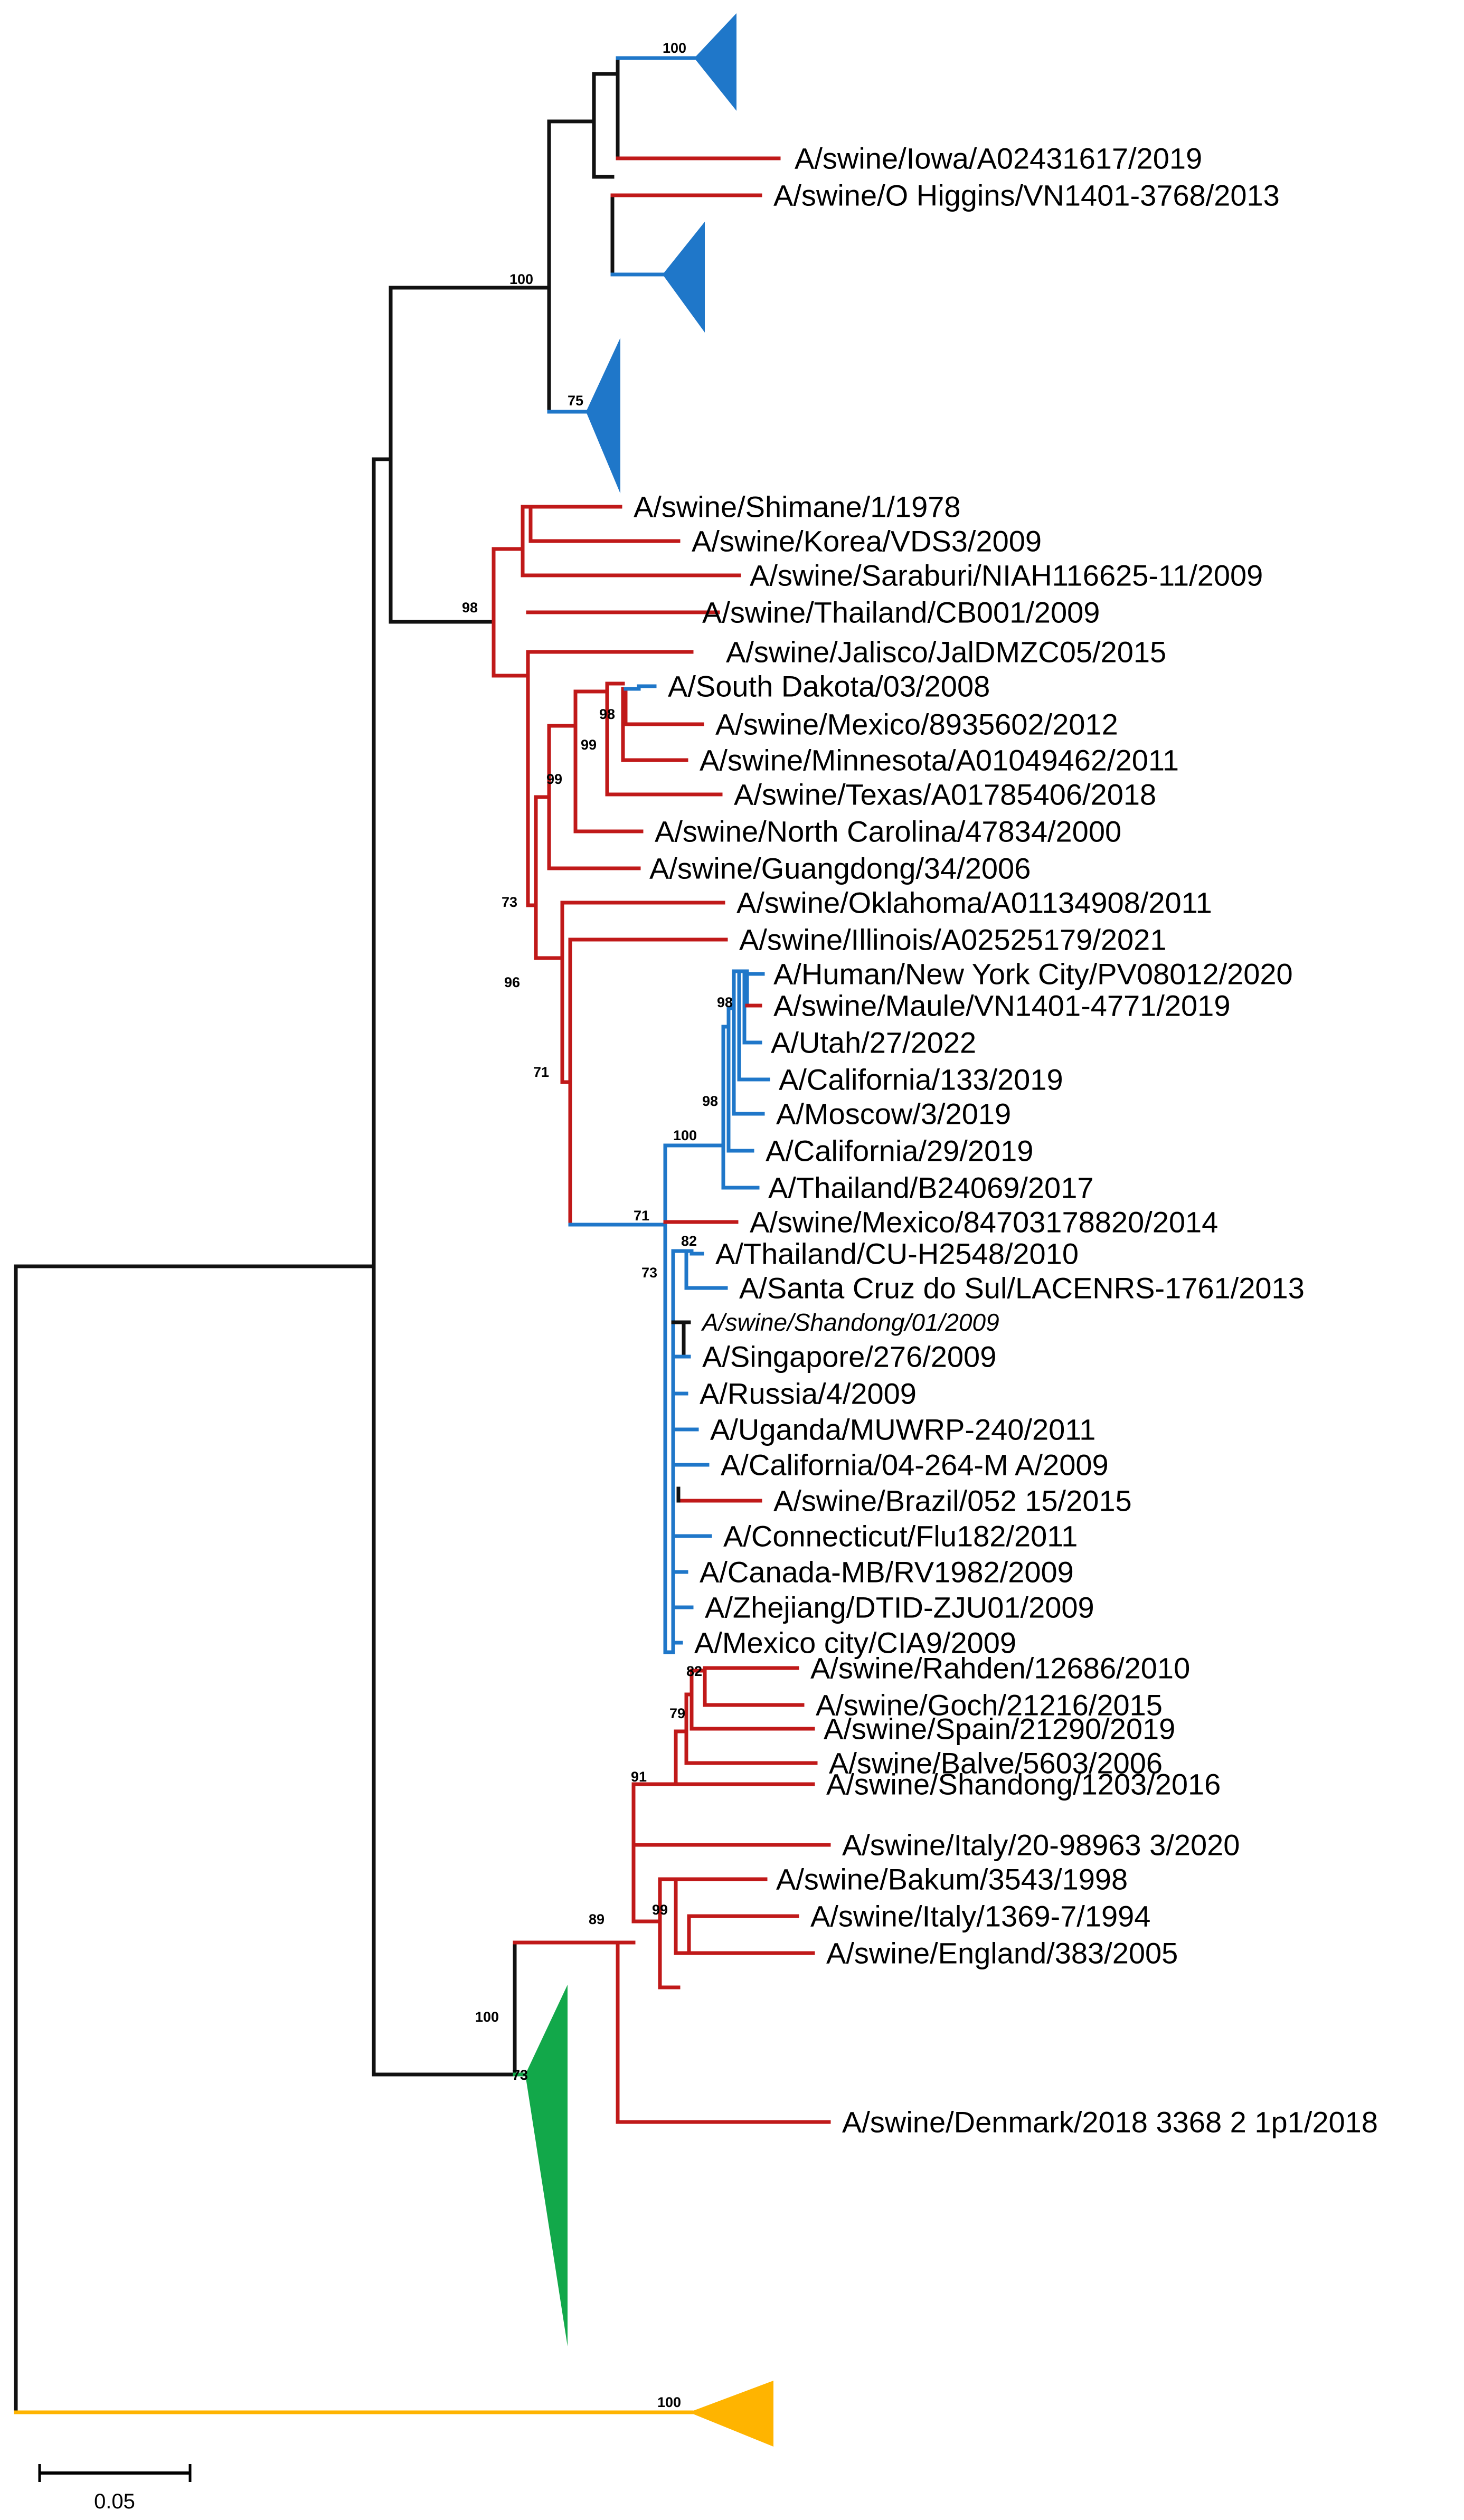 Image resolution: width=1464 pixels, height=2520 pixels. I want to click on leaf-label: A/Thailand/B24069/2017, so click(931, 1188).